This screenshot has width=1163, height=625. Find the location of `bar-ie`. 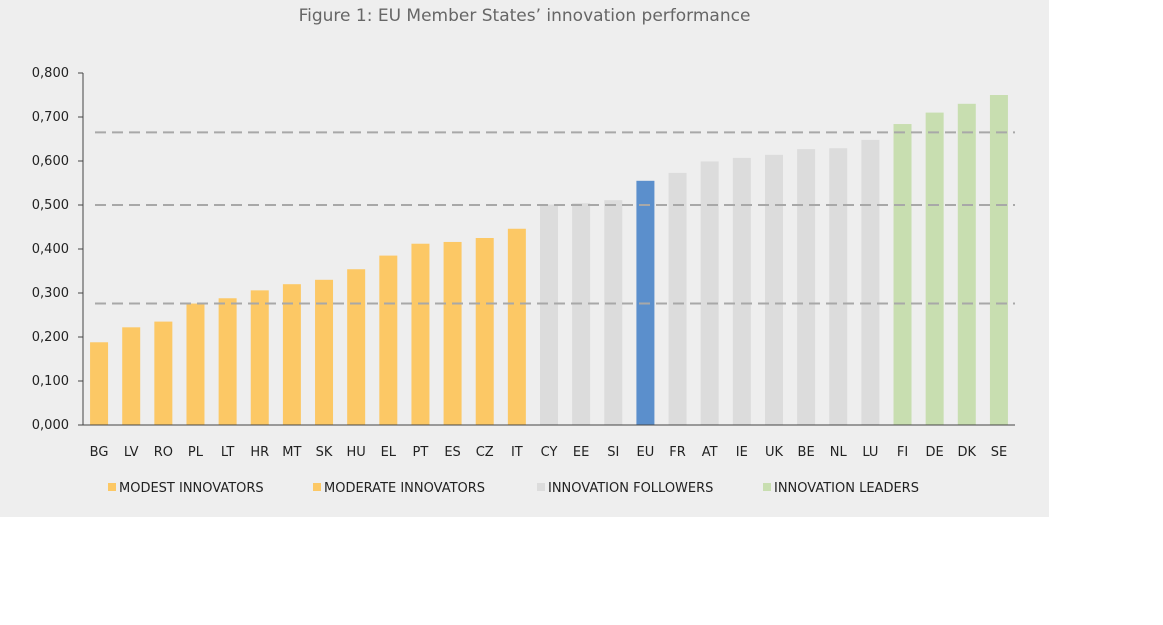

bar-ie is located at coordinates (741, 291).